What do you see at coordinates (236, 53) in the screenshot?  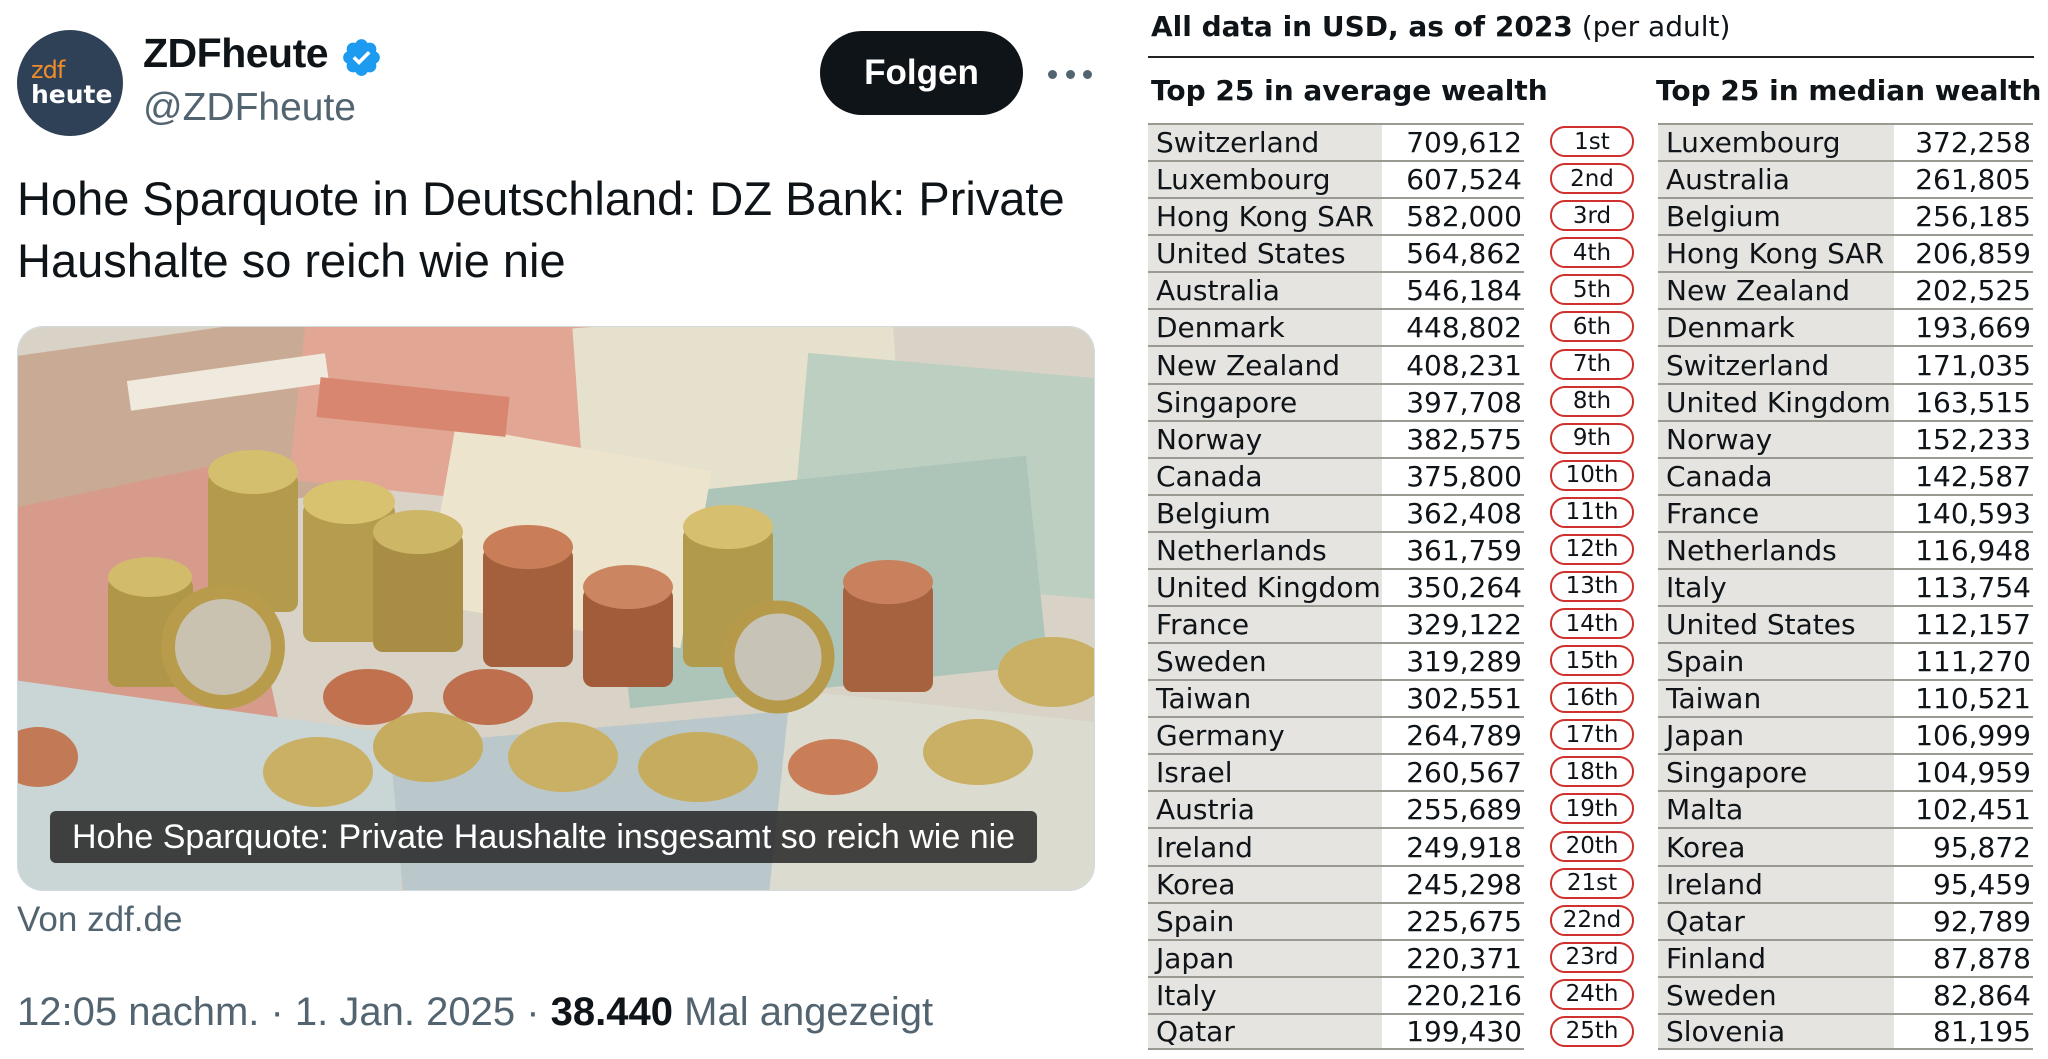 I see `display-name: ZDFheute` at bounding box center [236, 53].